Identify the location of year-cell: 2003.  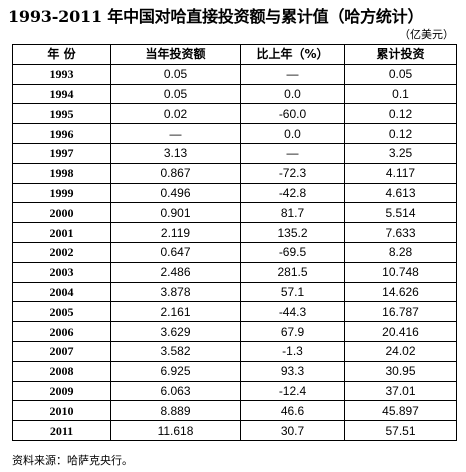
(61, 272).